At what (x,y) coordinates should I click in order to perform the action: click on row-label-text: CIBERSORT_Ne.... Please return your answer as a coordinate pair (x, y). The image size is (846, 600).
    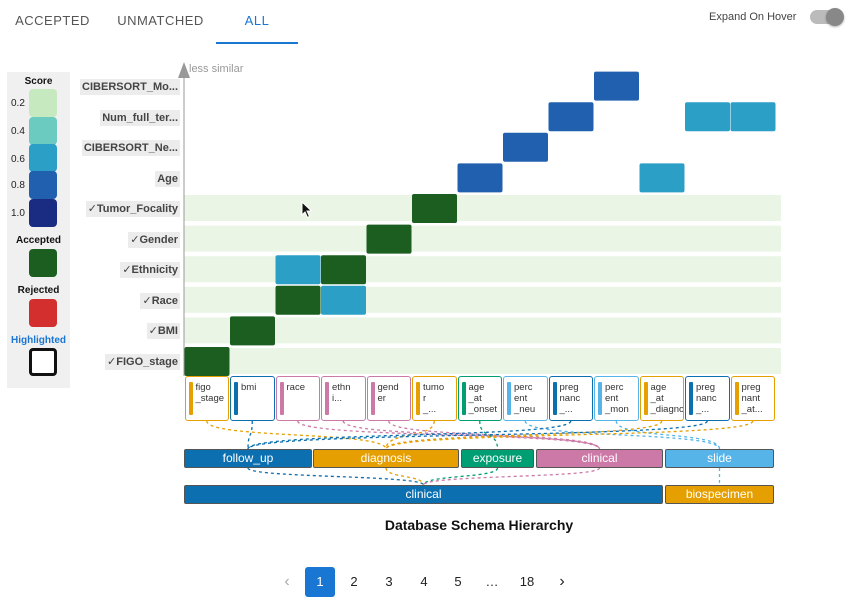
    Looking at the image, I should click on (130, 148).